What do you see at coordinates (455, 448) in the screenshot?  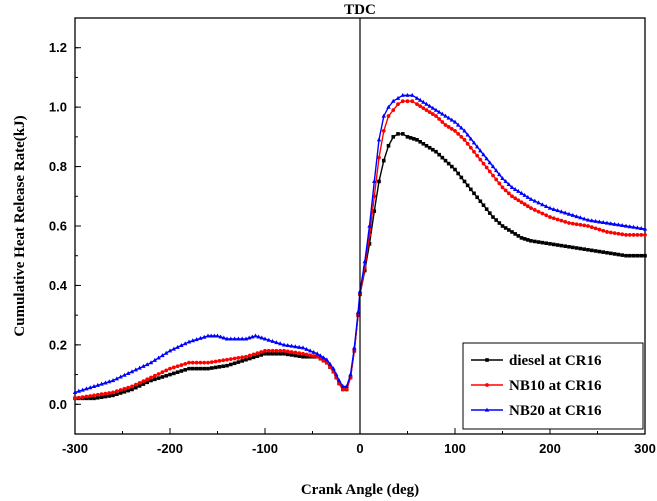 I see `x-tick-label: 100` at bounding box center [455, 448].